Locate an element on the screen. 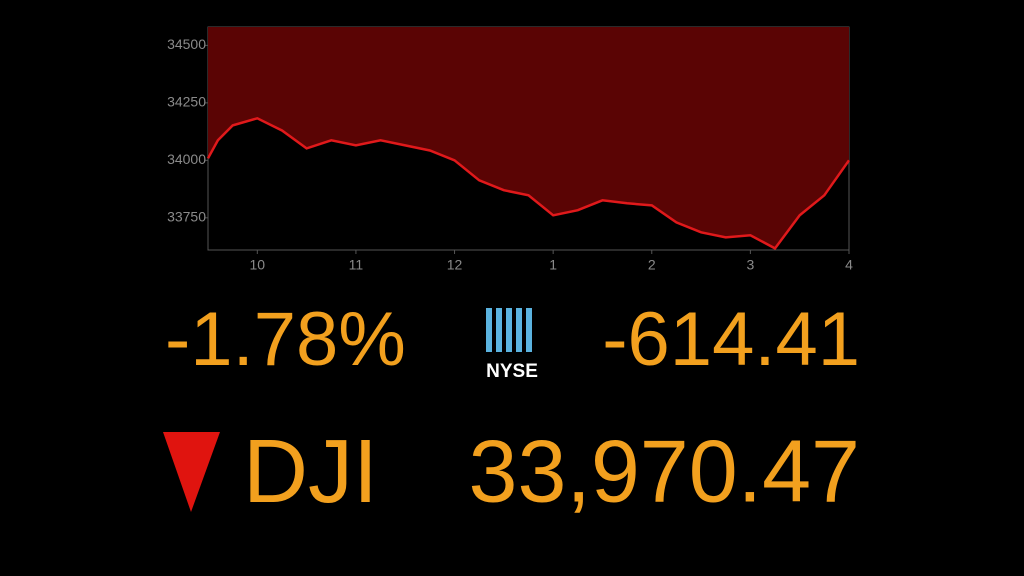 The image size is (1024, 576). x-tick-label: 1 is located at coordinates (553, 265).